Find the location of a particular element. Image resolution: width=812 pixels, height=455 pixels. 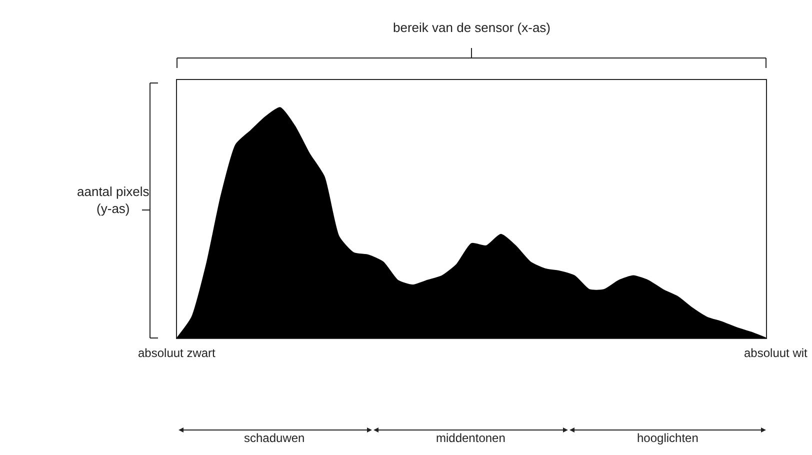

text: absoluut zwart is located at coordinates (177, 353).